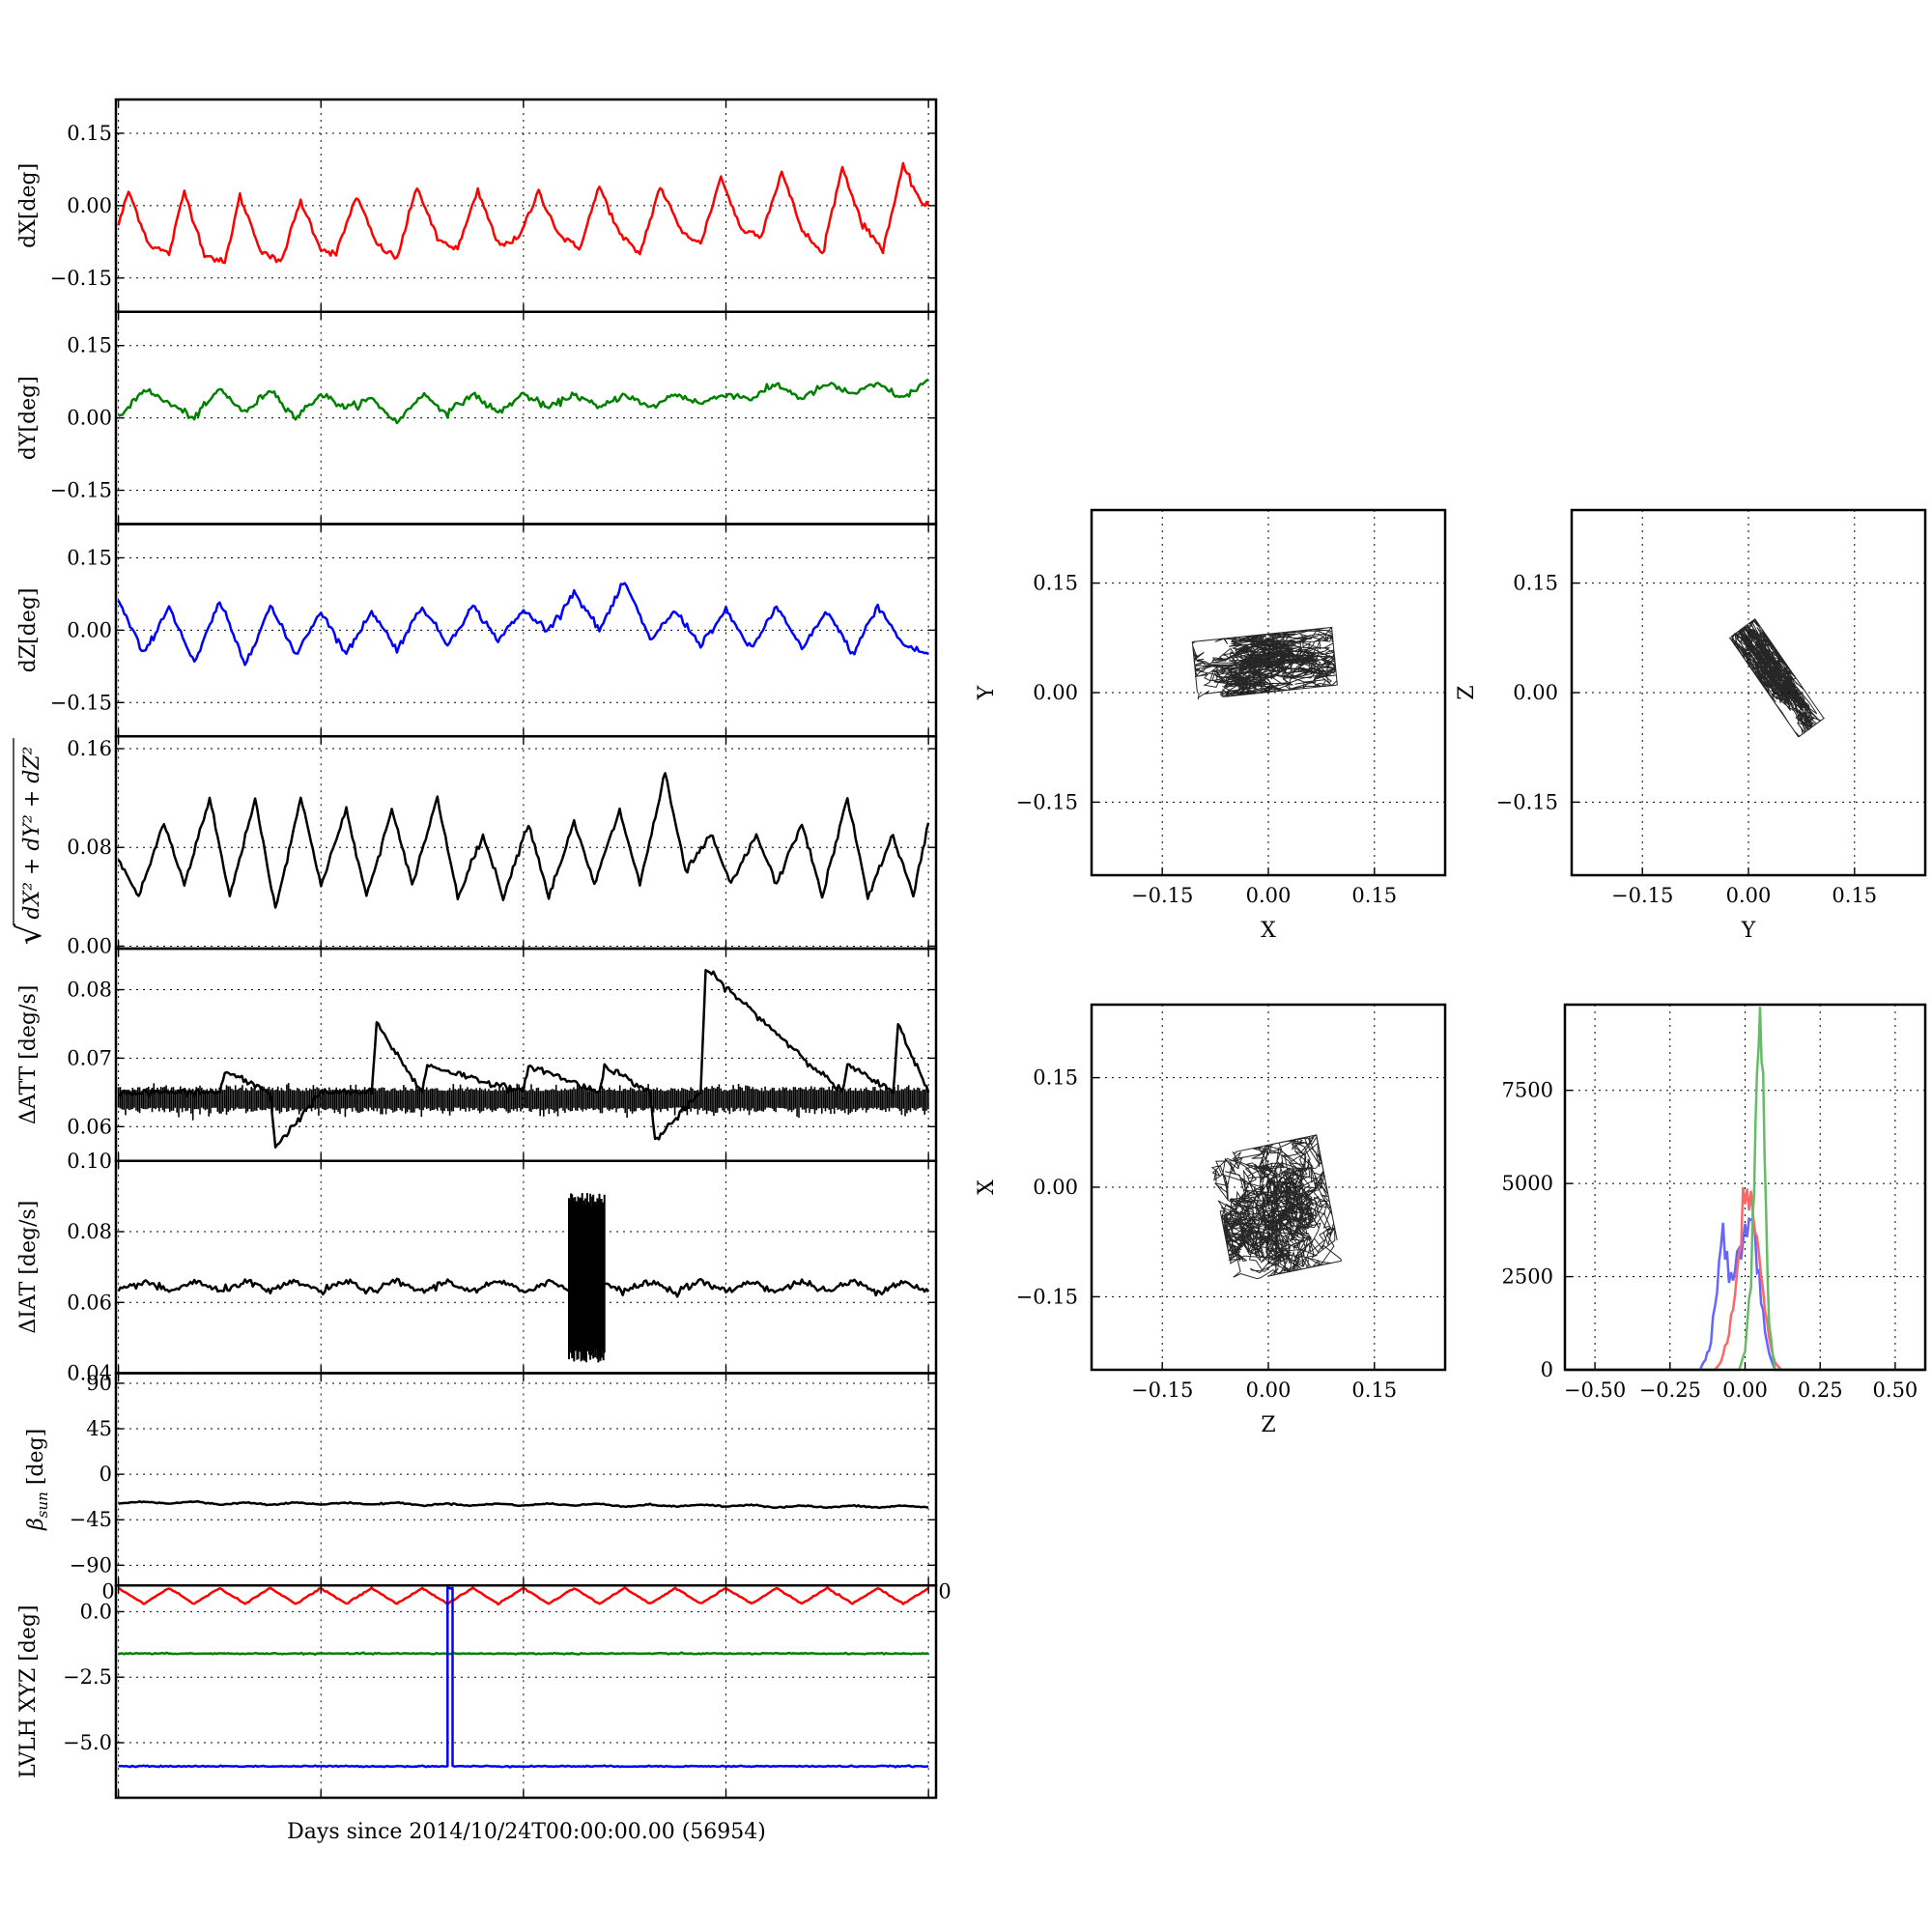  What do you see at coordinates (1211, 725) in the screenshot?
I see `panel-scatter_xy: −0.15 −0.15 0.00 0.00 0.15 0.15 X Y` at bounding box center [1211, 725].